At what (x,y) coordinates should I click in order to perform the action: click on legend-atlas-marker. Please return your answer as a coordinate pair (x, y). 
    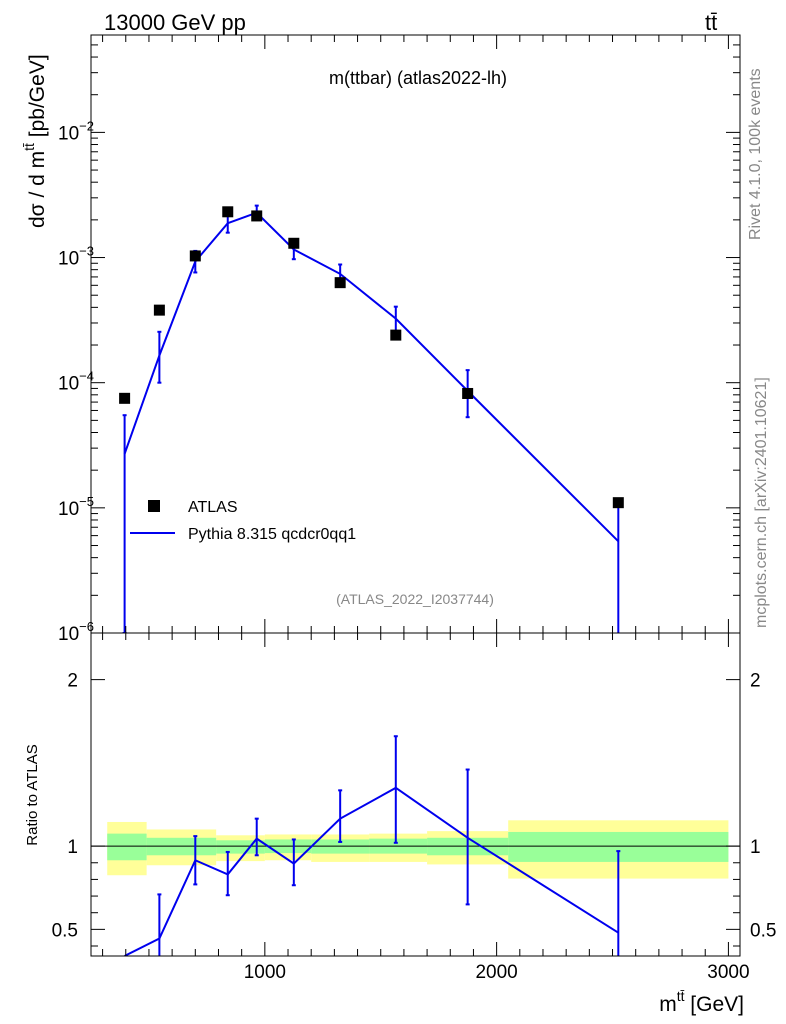
    Looking at the image, I should click on (154, 506).